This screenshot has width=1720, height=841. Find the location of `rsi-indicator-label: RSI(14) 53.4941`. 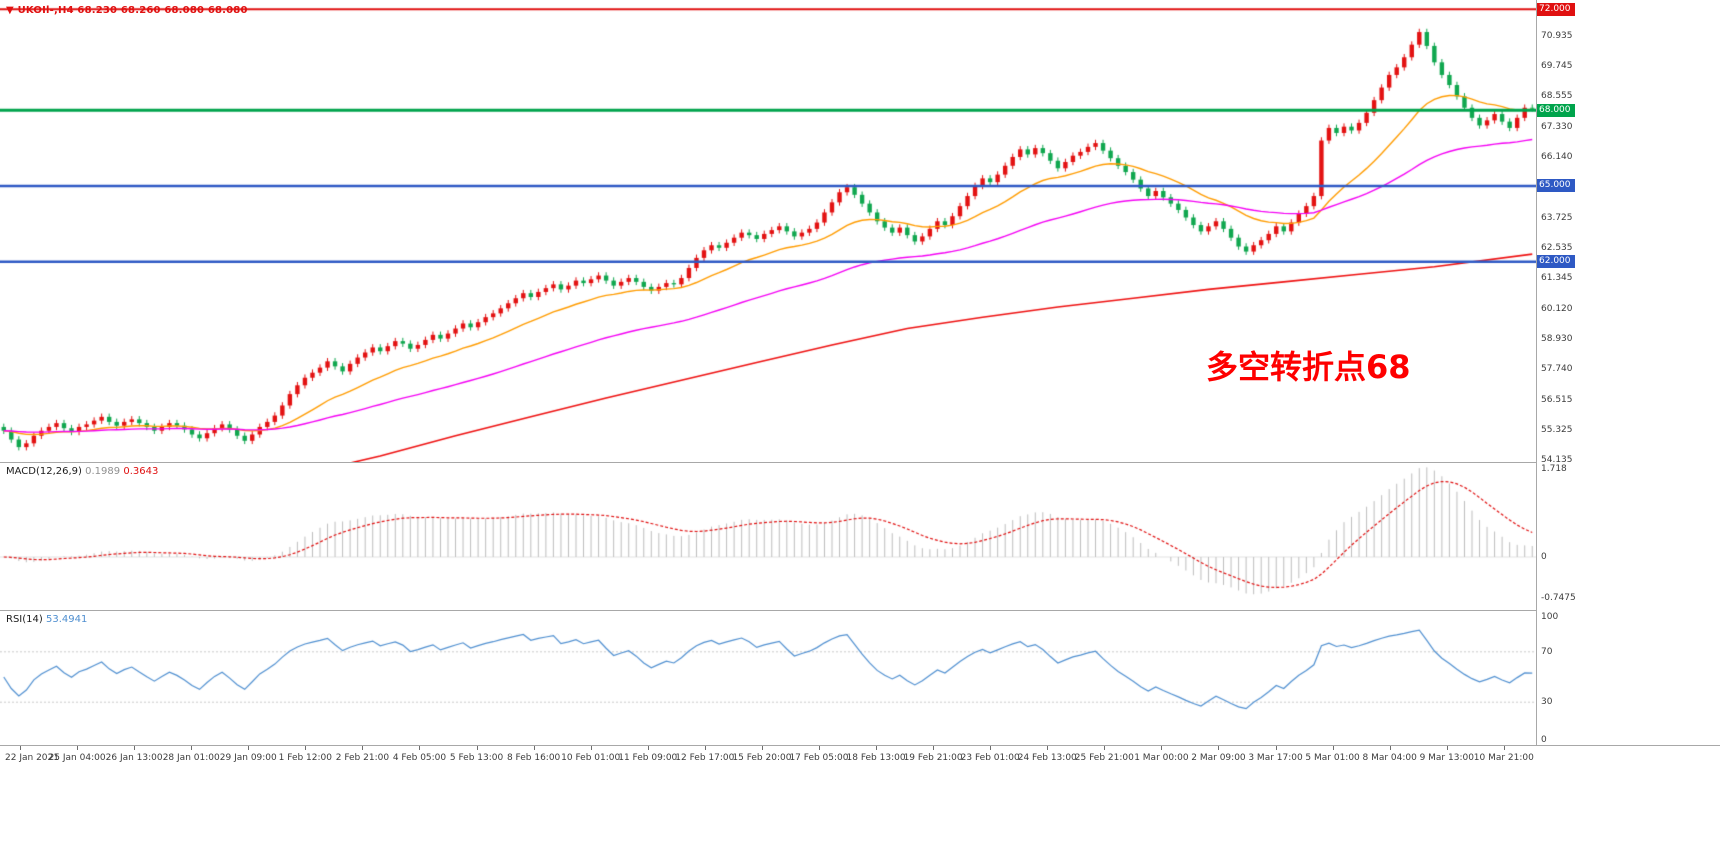

rsi-indicator-label: RSI(14) 53.4941 is located at coordinates (46, 619).